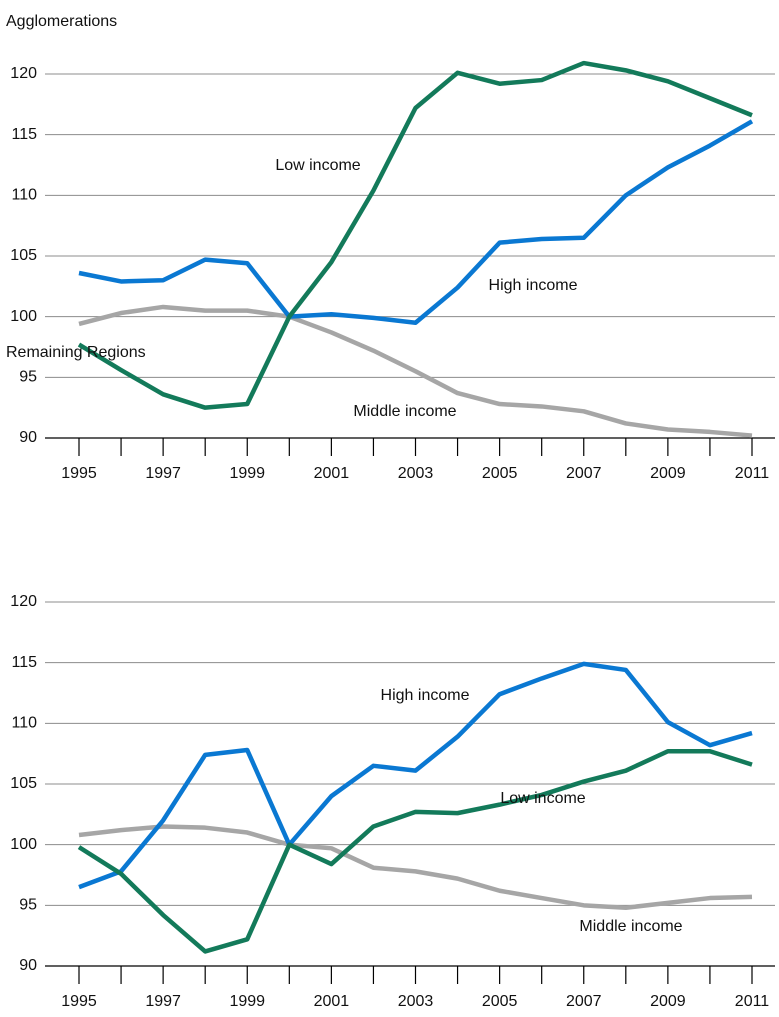 This screenshot has height=1017, width=779. Describe the element at coordinates (76, 352) in the screenshot. I see `chart-title: Remaining Regions` at that location.